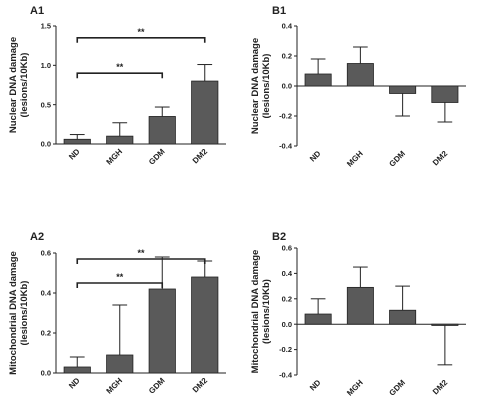 The width and height of the screenshot is (486, 402). I want to click on panel-label: A2, so click(37, 237).